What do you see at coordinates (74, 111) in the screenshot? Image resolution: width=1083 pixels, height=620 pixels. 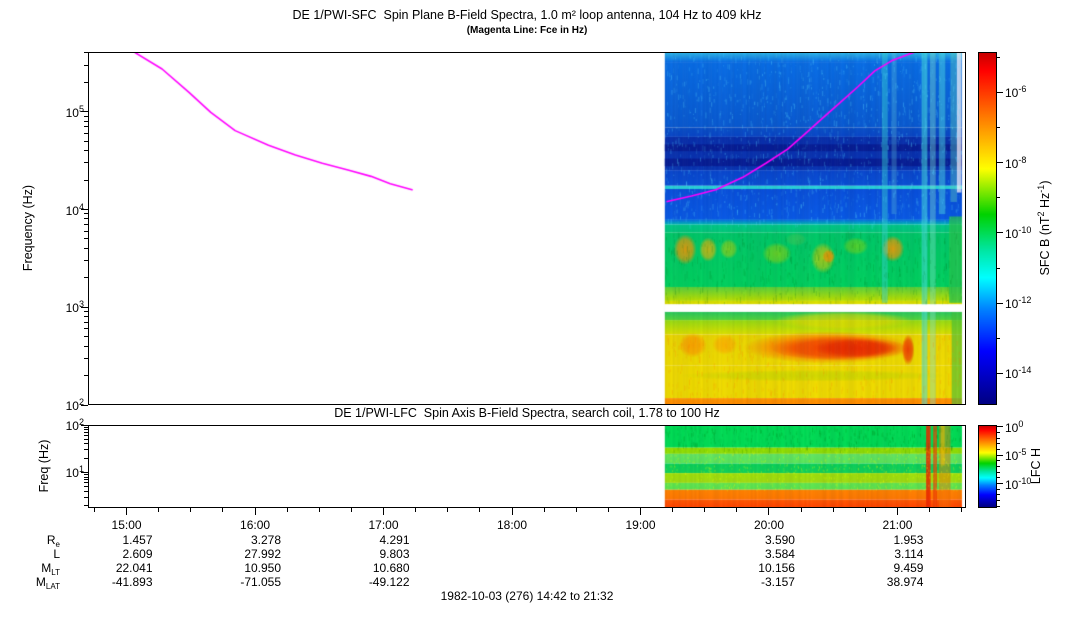 I see `y-tick-label: 10⁵` at bounding box center [74, 111].